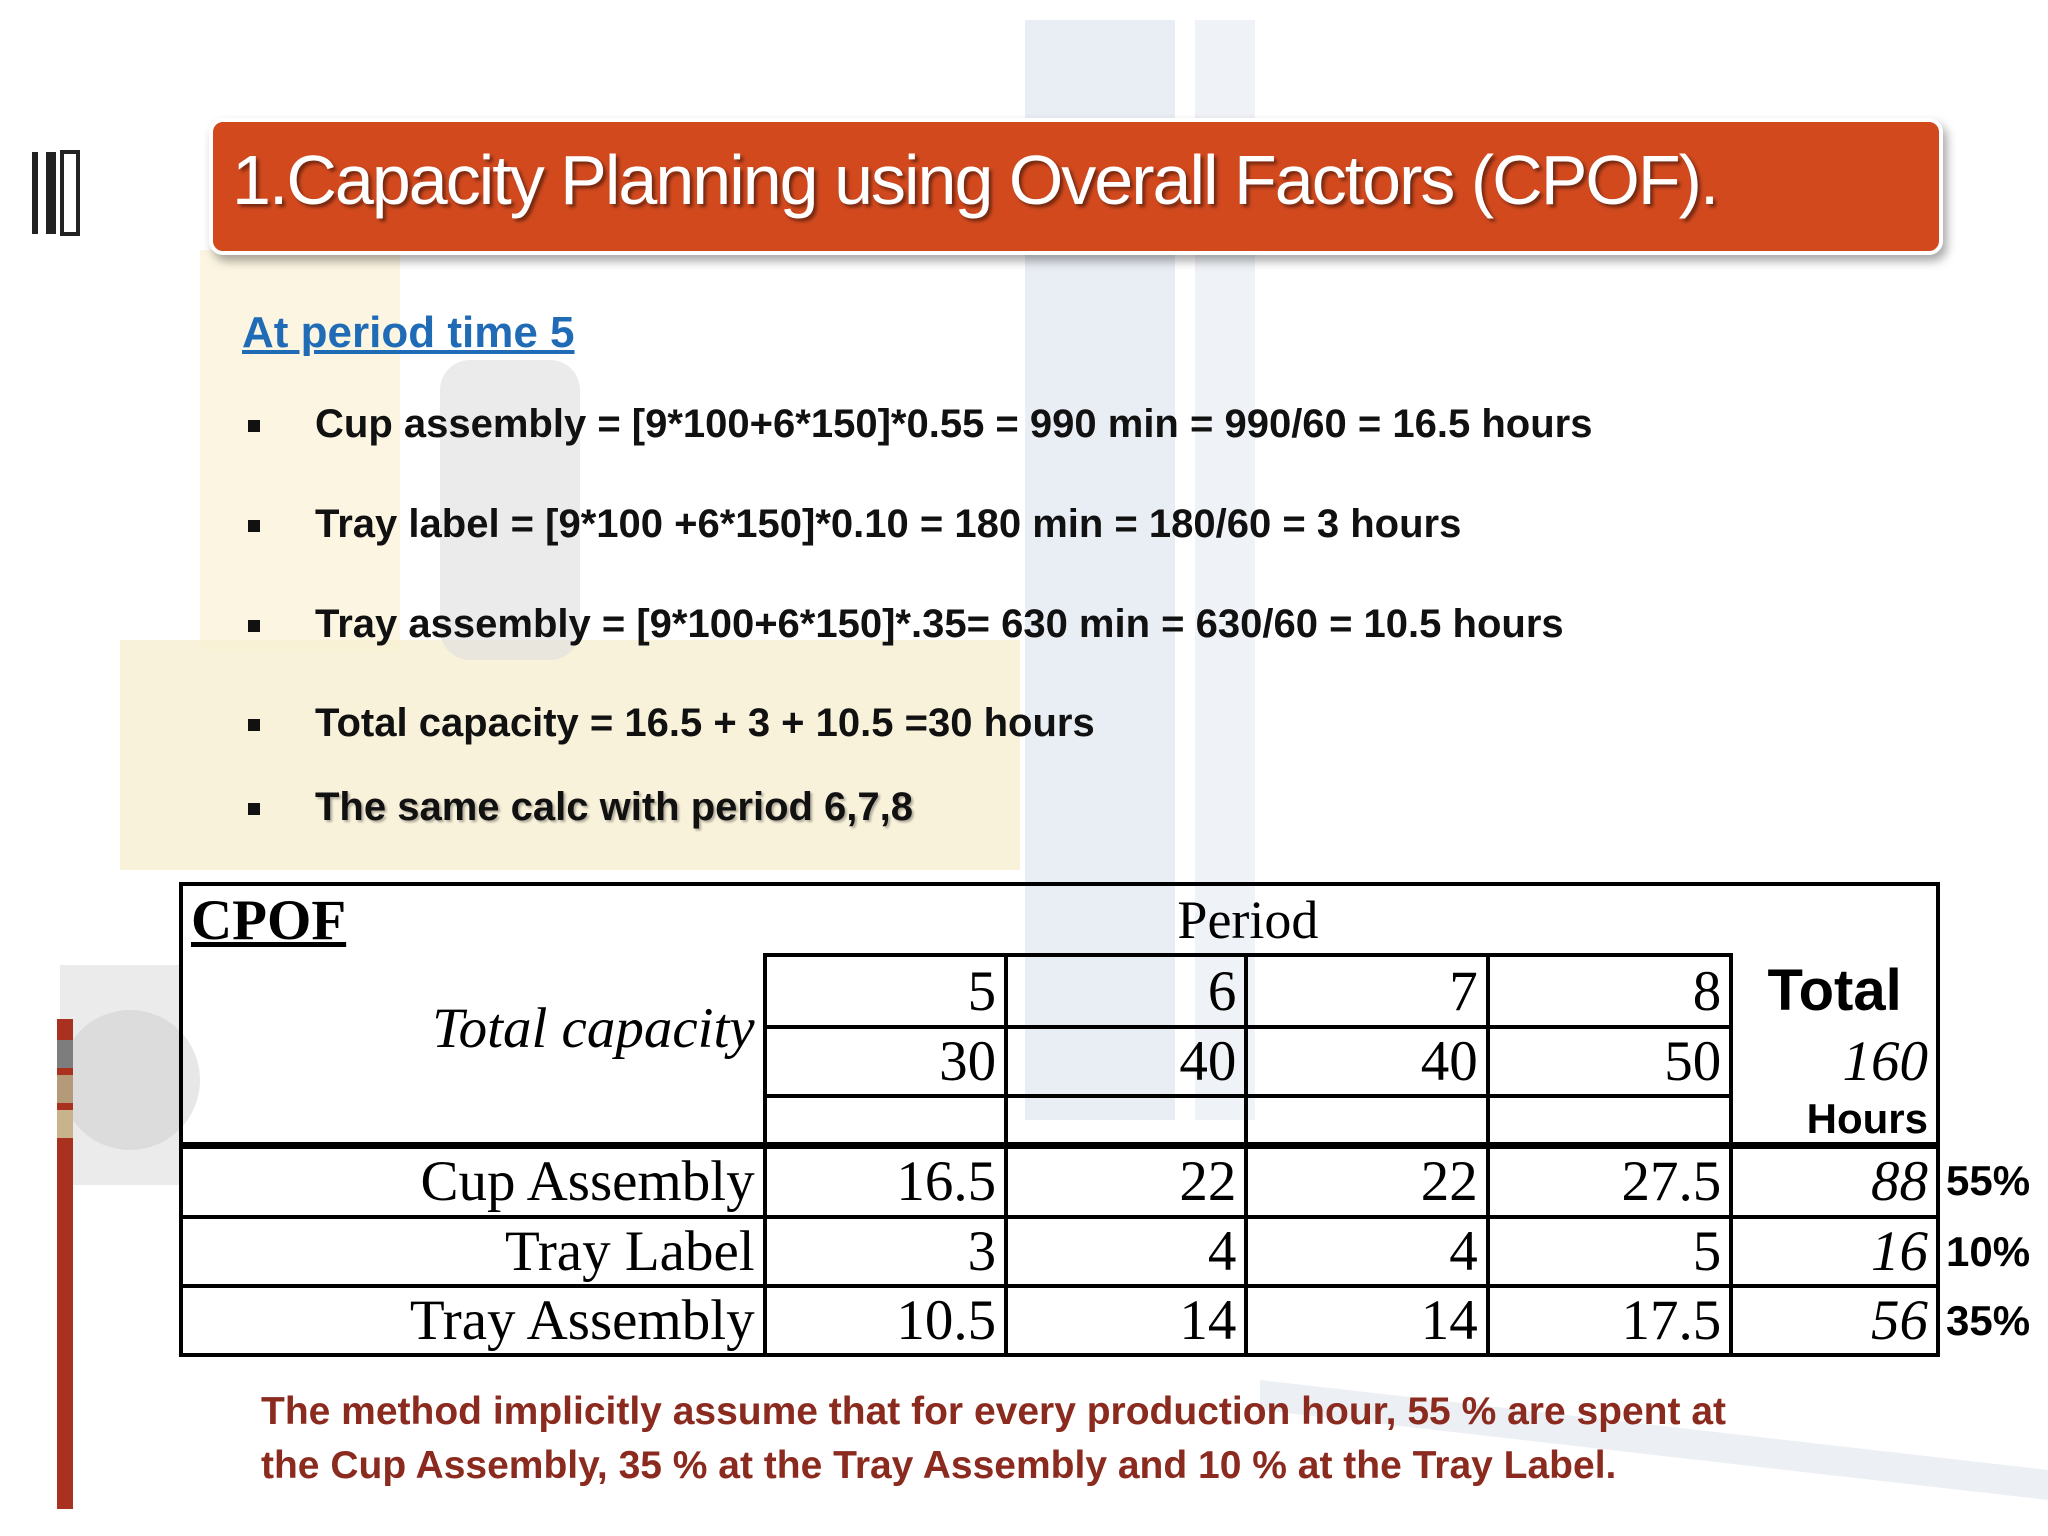 This screenshot has width=2048, height=1536. Describe the element at coordinates (1126, 991) in the screenshot. I see `period-cell: 6` at that location.